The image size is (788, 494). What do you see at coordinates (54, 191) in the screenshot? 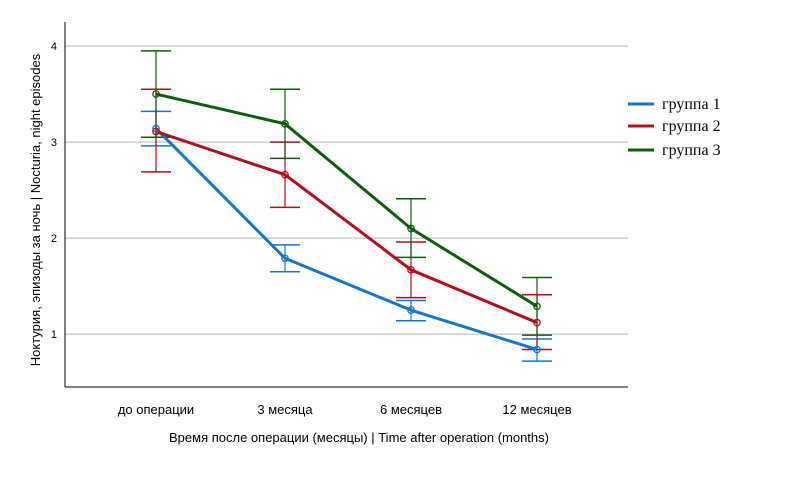
I see `y-tick-labels: 1 2 3 4` at bounding box center [54, 191].